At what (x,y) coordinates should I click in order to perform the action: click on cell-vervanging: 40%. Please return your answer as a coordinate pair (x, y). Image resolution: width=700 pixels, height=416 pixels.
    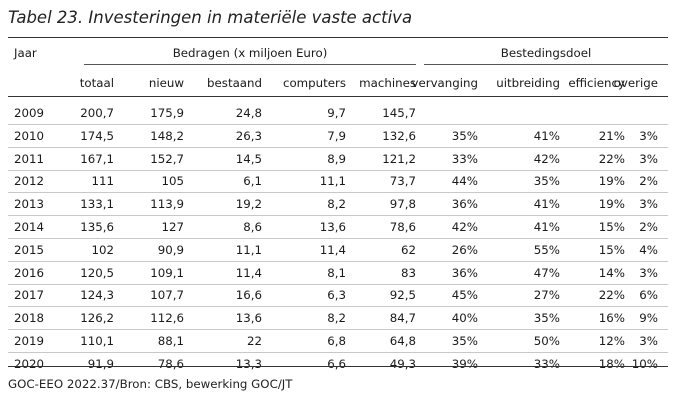
    Looking at the image, I should click on (464, 318).